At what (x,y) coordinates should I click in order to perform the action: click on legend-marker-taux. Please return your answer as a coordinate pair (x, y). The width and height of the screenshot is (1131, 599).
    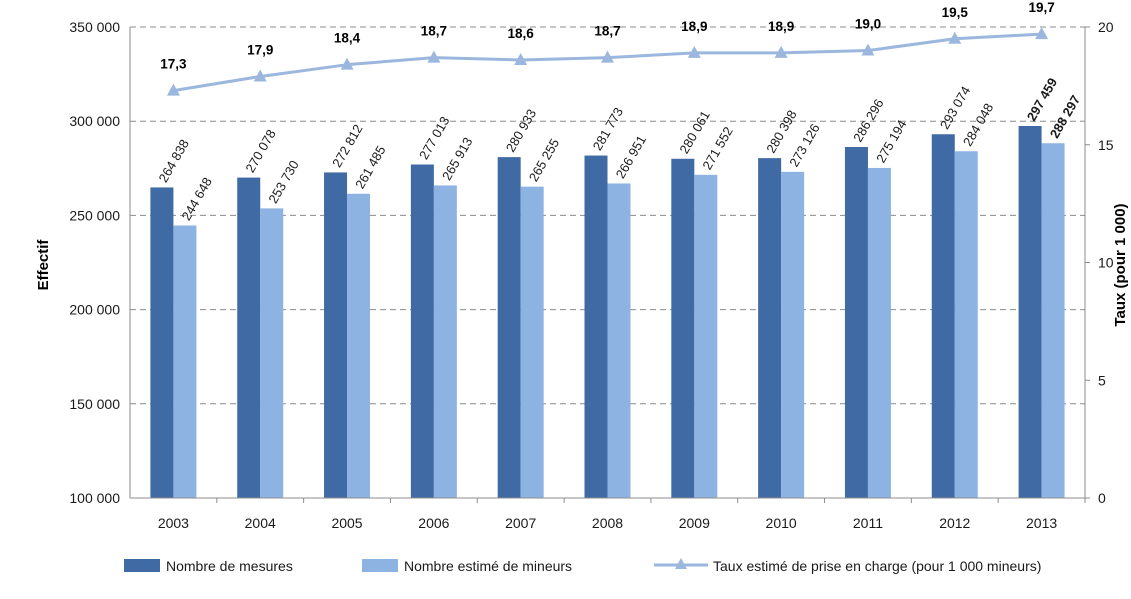
    Looking at the image, I should click on (681, 563).